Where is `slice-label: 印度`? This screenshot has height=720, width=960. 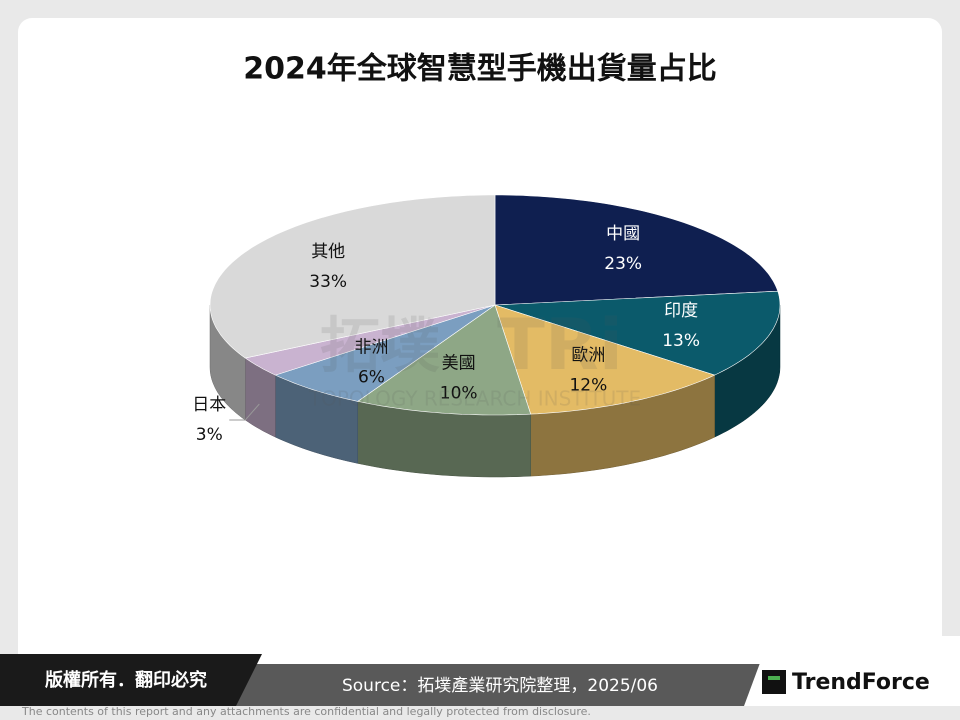 slice-label: 印度 is located at coordinates (681, 311).